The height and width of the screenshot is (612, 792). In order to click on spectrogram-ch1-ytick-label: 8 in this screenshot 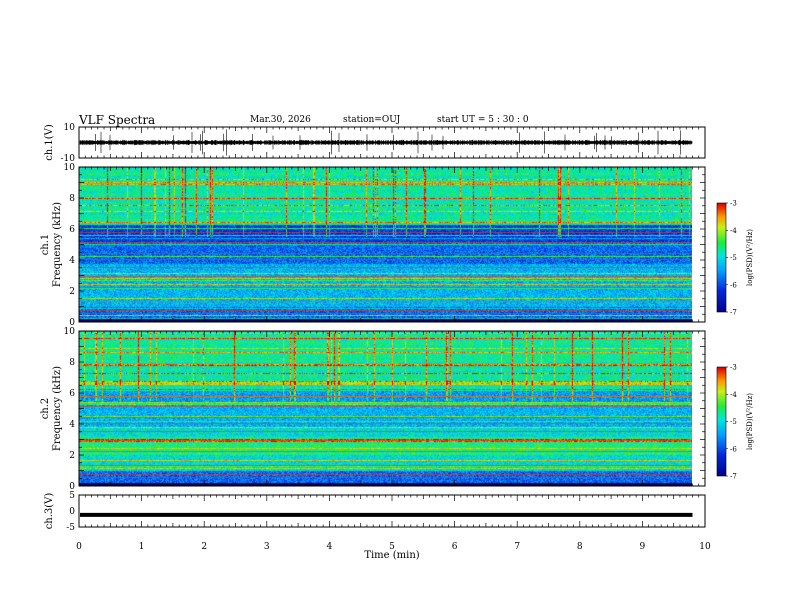, I will do `click(72, 199)`.